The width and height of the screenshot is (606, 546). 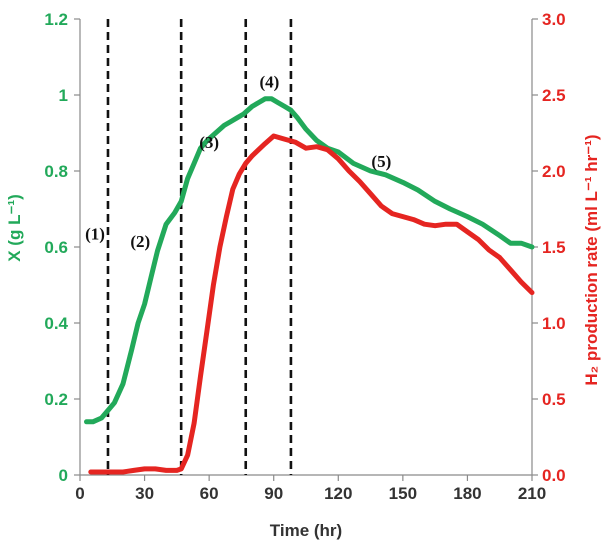 What do you see at coordinates (209, 142) in the screenshot?
I see `phase-label: (3)` at bounding box center [209, 142].